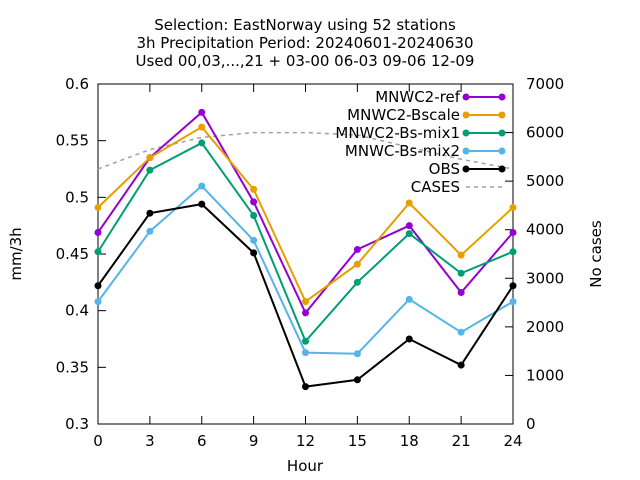 This screenshot has height=480, width=640. I want to click on title-line-1: Selection: EastNorway using 52 stations, so click(305, 25).